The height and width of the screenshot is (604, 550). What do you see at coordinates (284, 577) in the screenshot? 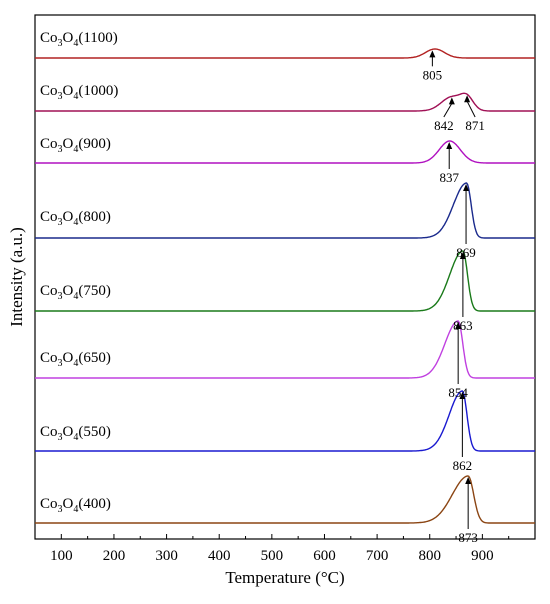
I see `x-axis-title: Temperature (°C)` at bounding box center [284, 577].